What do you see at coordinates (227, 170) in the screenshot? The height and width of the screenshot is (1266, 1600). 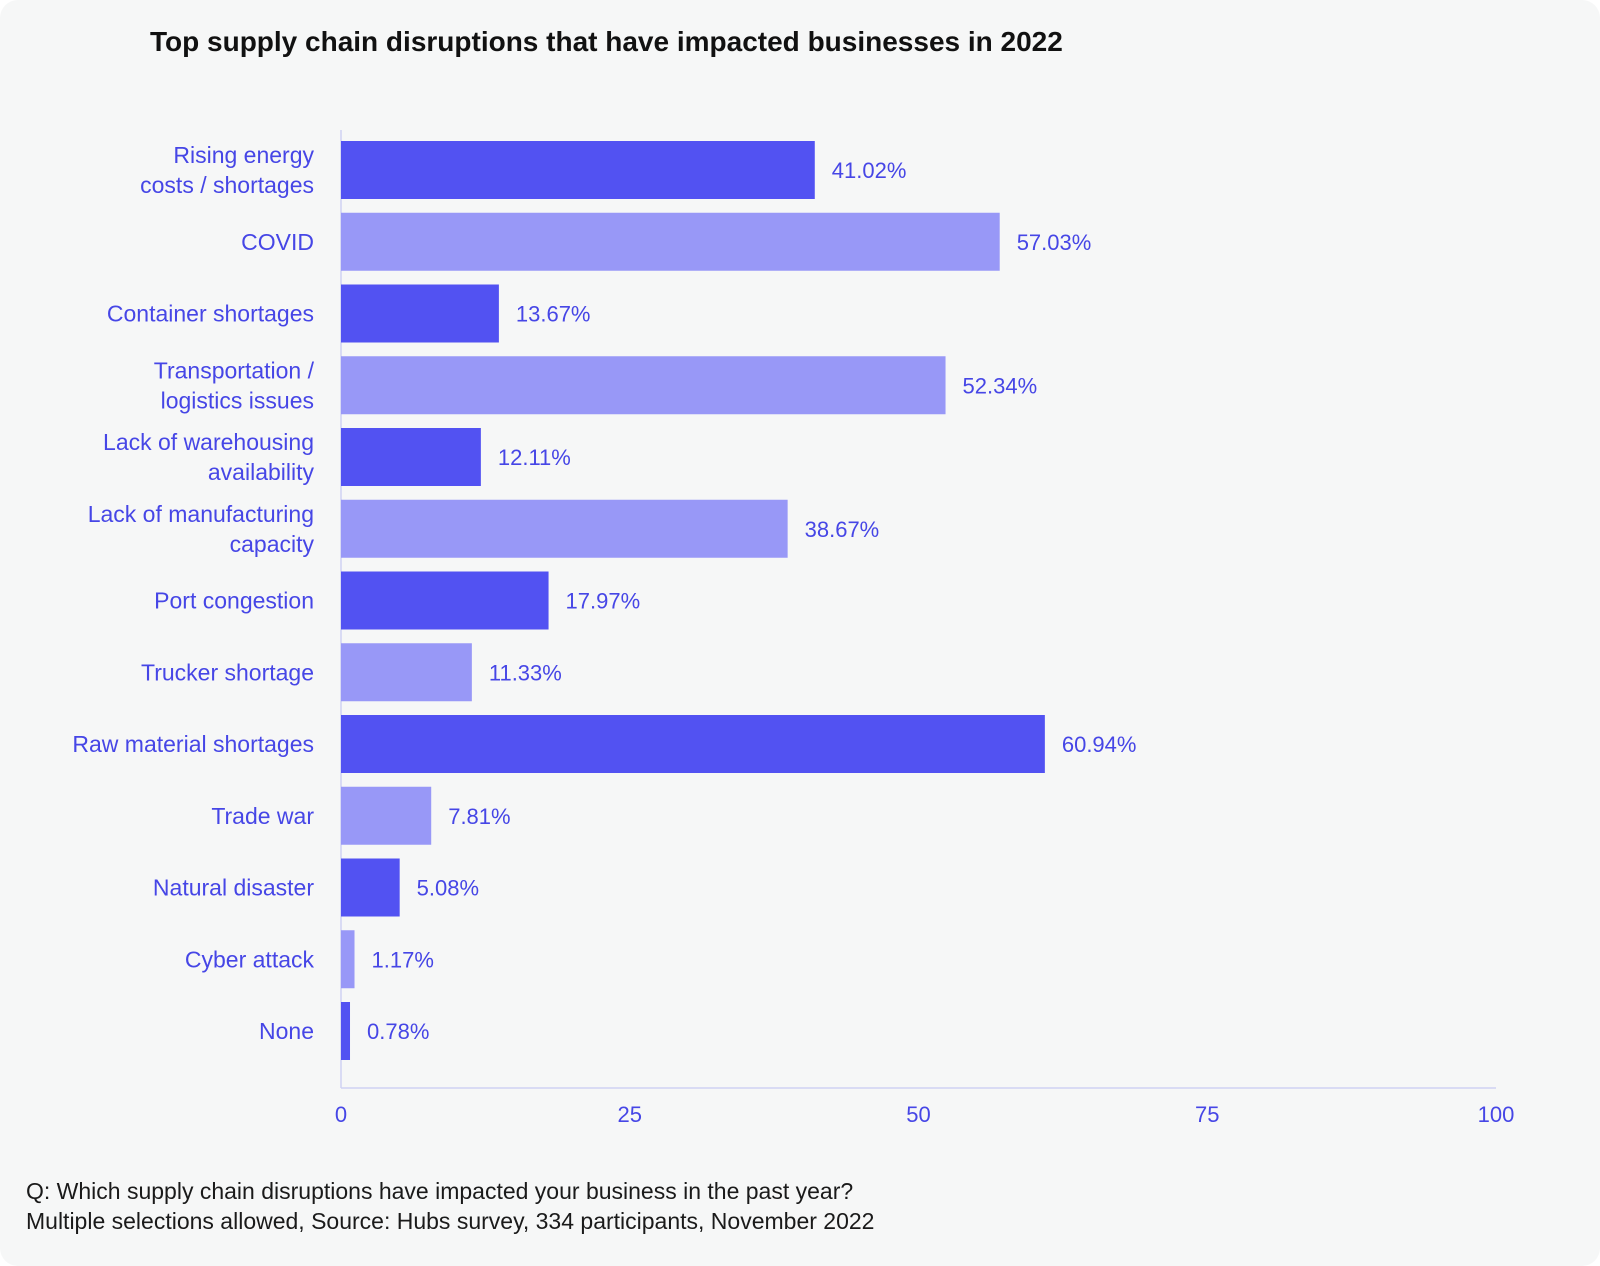 I see `category-label: Rising energy costs / shortages` at bounding box center [227, 170].